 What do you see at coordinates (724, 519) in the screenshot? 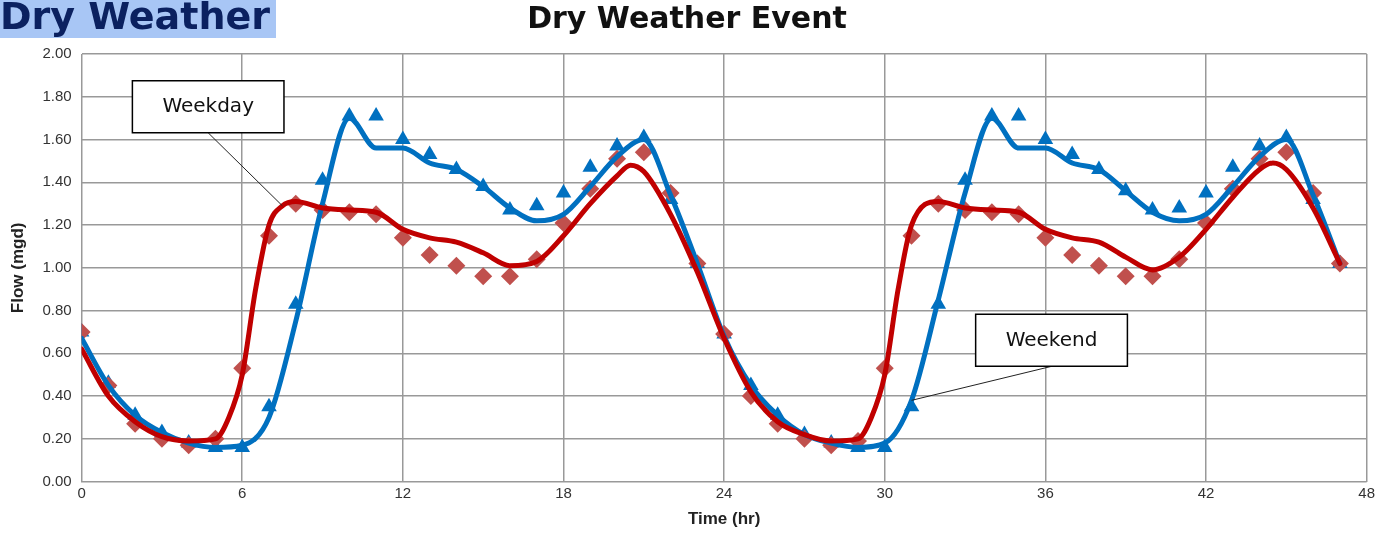
I see `x-axis-title: Time (hr)` at bounding box center [724, 519].